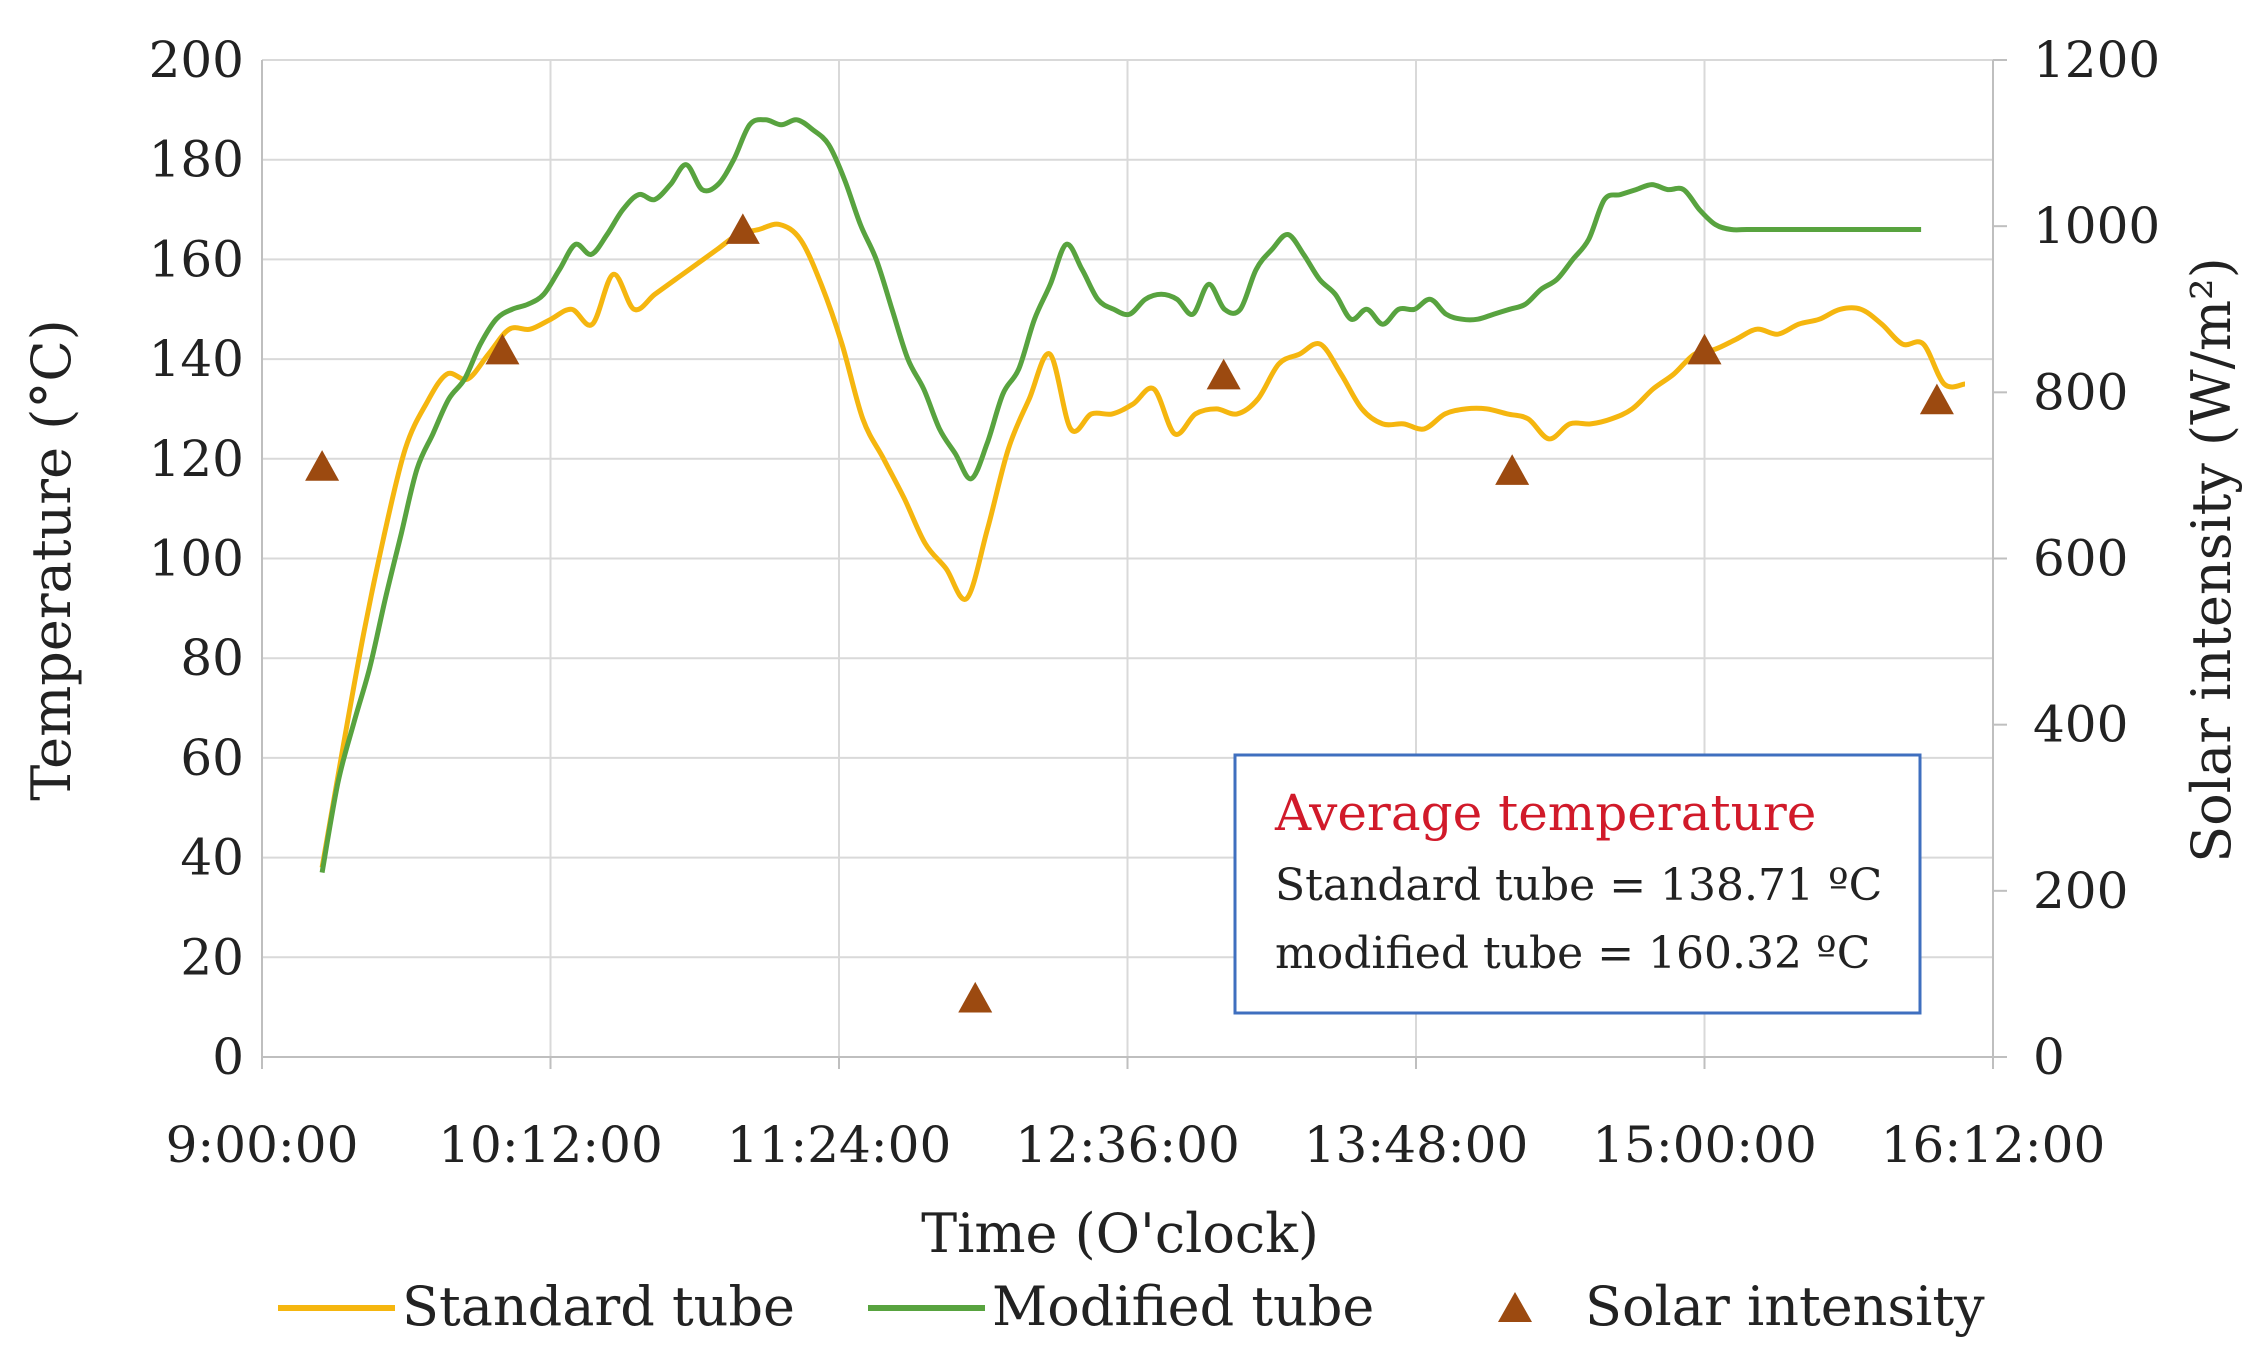  Describe the element at coordinates (212, 957) in the screenshot. I see `y-tick-label: 20` at that location.